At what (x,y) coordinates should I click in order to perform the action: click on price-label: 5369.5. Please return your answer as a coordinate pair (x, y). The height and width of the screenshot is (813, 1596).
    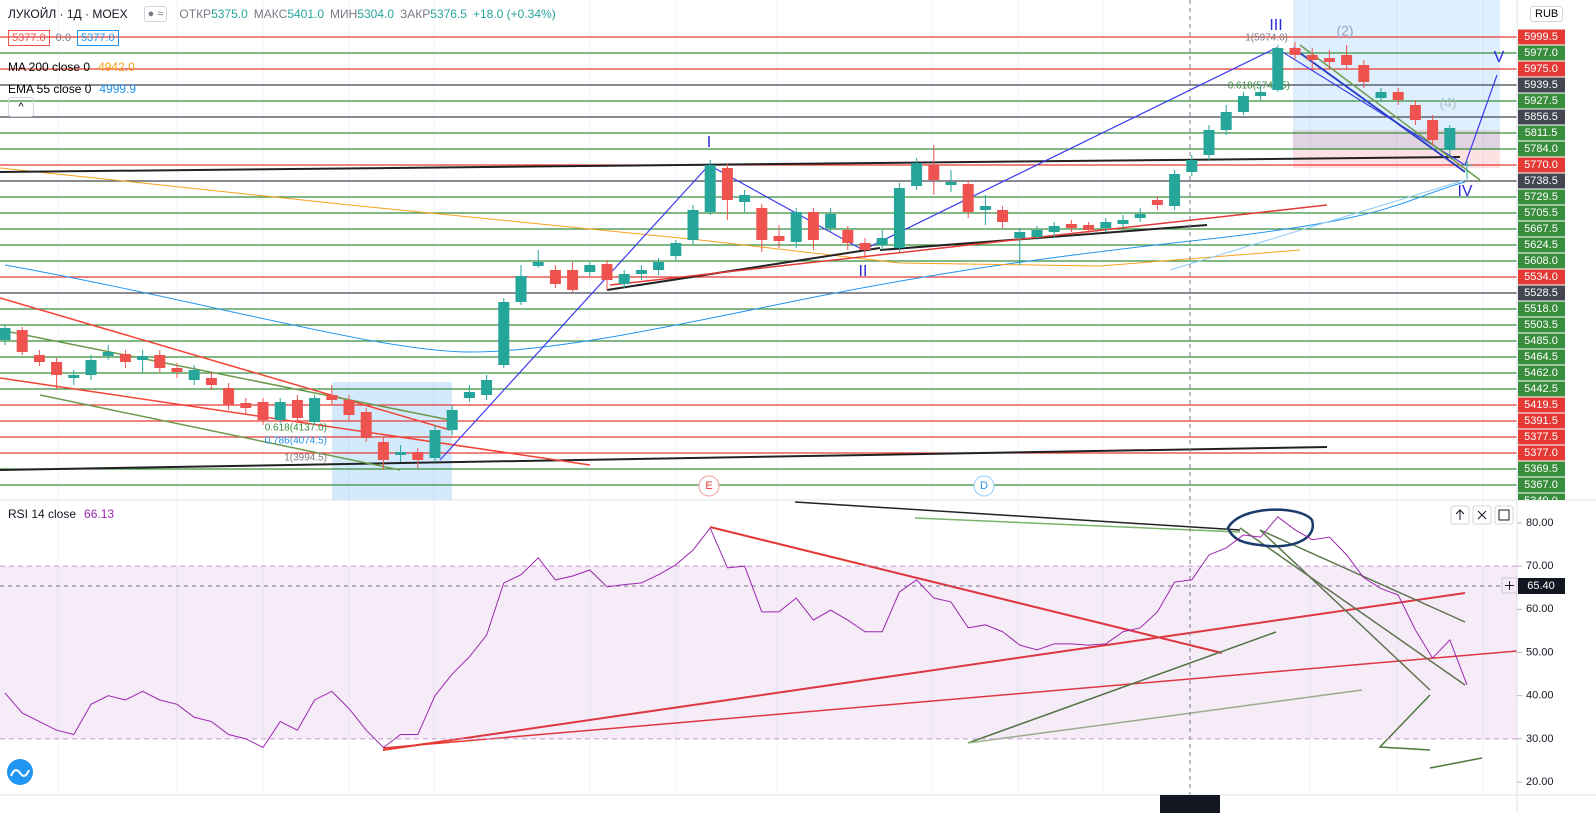
    Looking at the image, I should click on (1541, 469).